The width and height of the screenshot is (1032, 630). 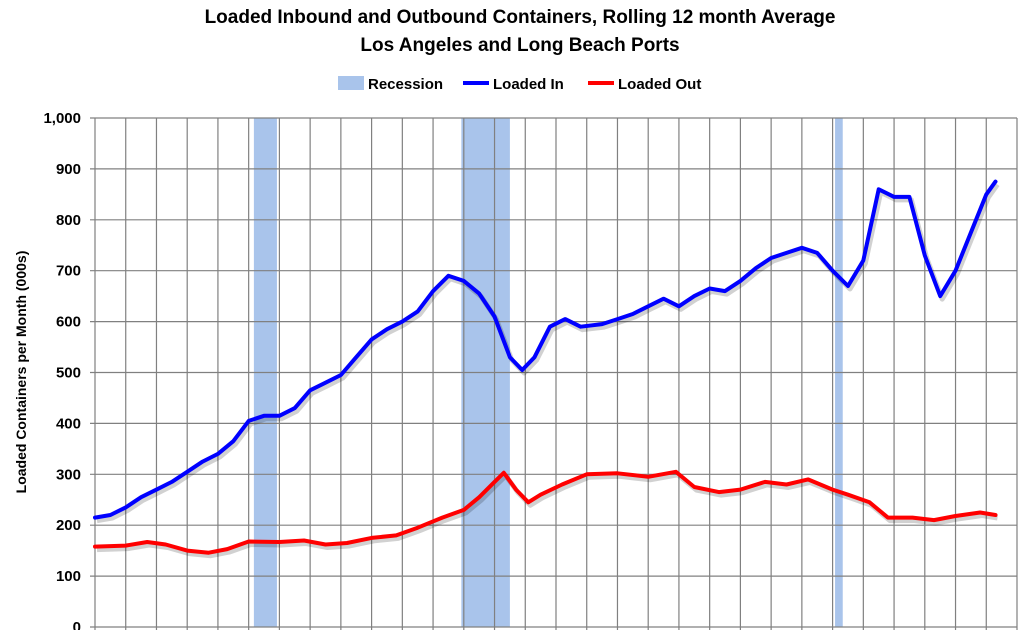 I want to click on y-tick-label: 900, so click(x=68, y=169).